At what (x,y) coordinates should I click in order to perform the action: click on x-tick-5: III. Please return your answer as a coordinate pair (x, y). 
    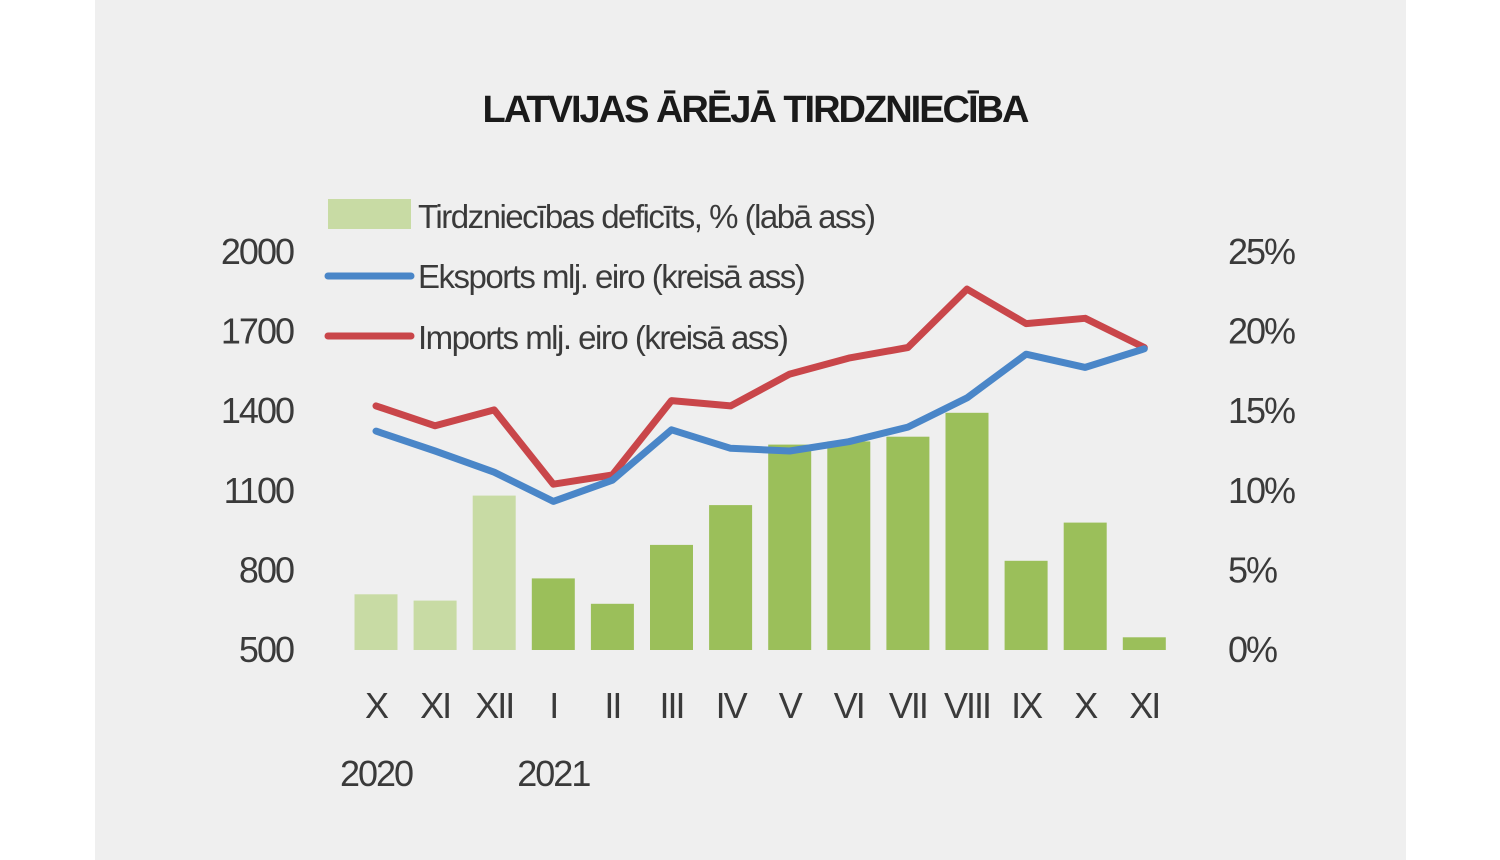
    Looking at the image, I should click on (671, 705).